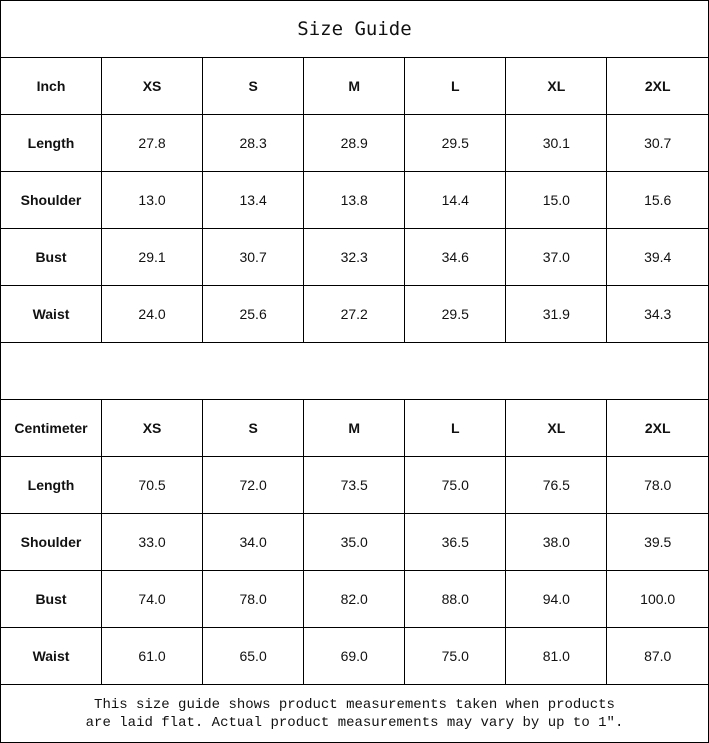  I want to click on table-row: Length 27.8 28.3 28.9 29.5 30.1 30.7, so click(354, 143).